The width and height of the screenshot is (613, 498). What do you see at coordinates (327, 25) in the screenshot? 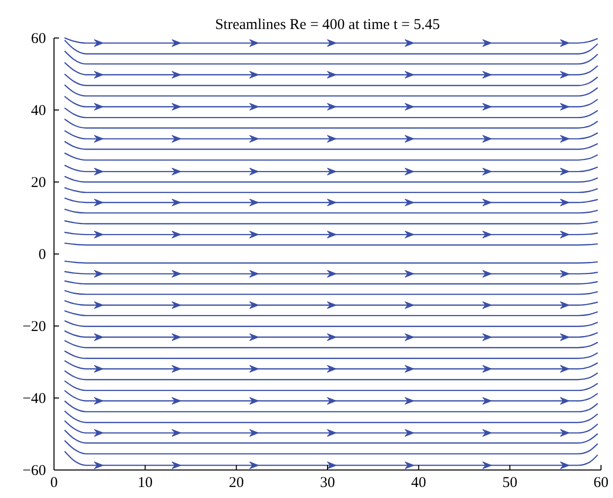
I see `chart-title: Streamlines Re = 400 at time t = 5.45` at bounding box center [327, 25].